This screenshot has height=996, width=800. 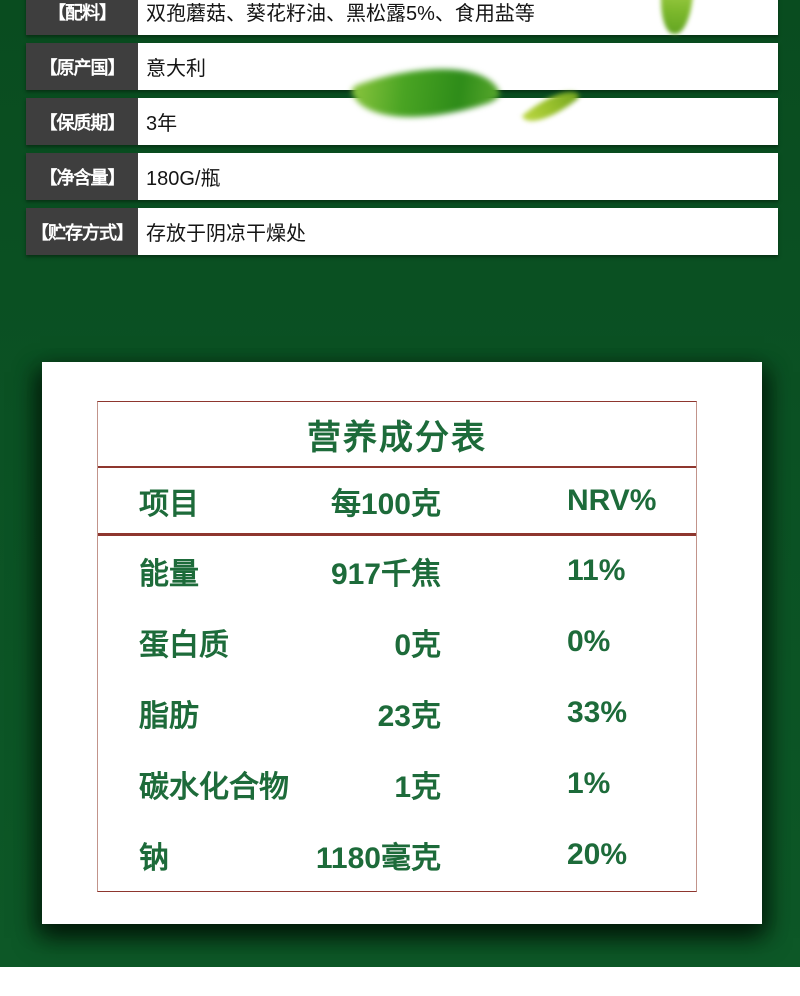 I want to click on net-content-label: 【净含量】, so click(x=82, y=176).